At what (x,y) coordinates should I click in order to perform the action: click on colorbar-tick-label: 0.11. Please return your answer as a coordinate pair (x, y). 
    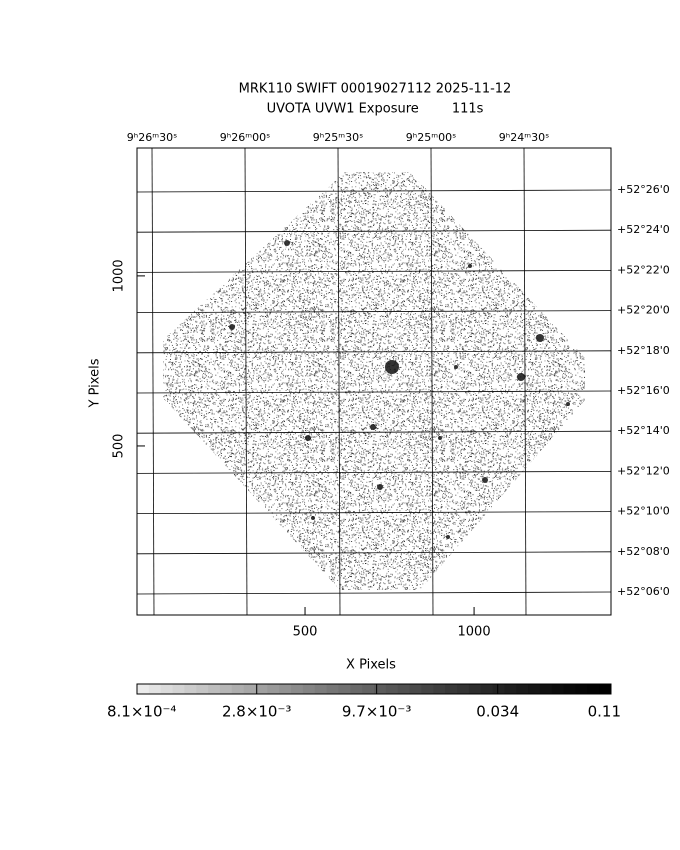
    Looking at the image, I should click on (604, 712).